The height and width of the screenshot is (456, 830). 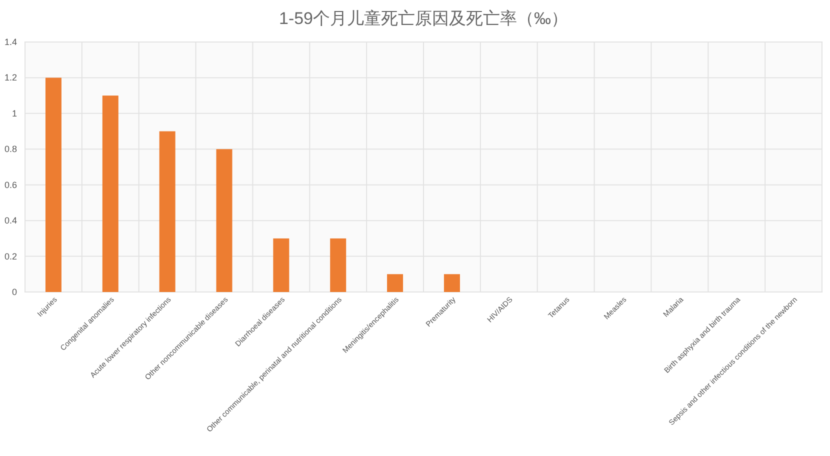 I want to click on y-tick-label: 1.4, so click(x=10, y=42).